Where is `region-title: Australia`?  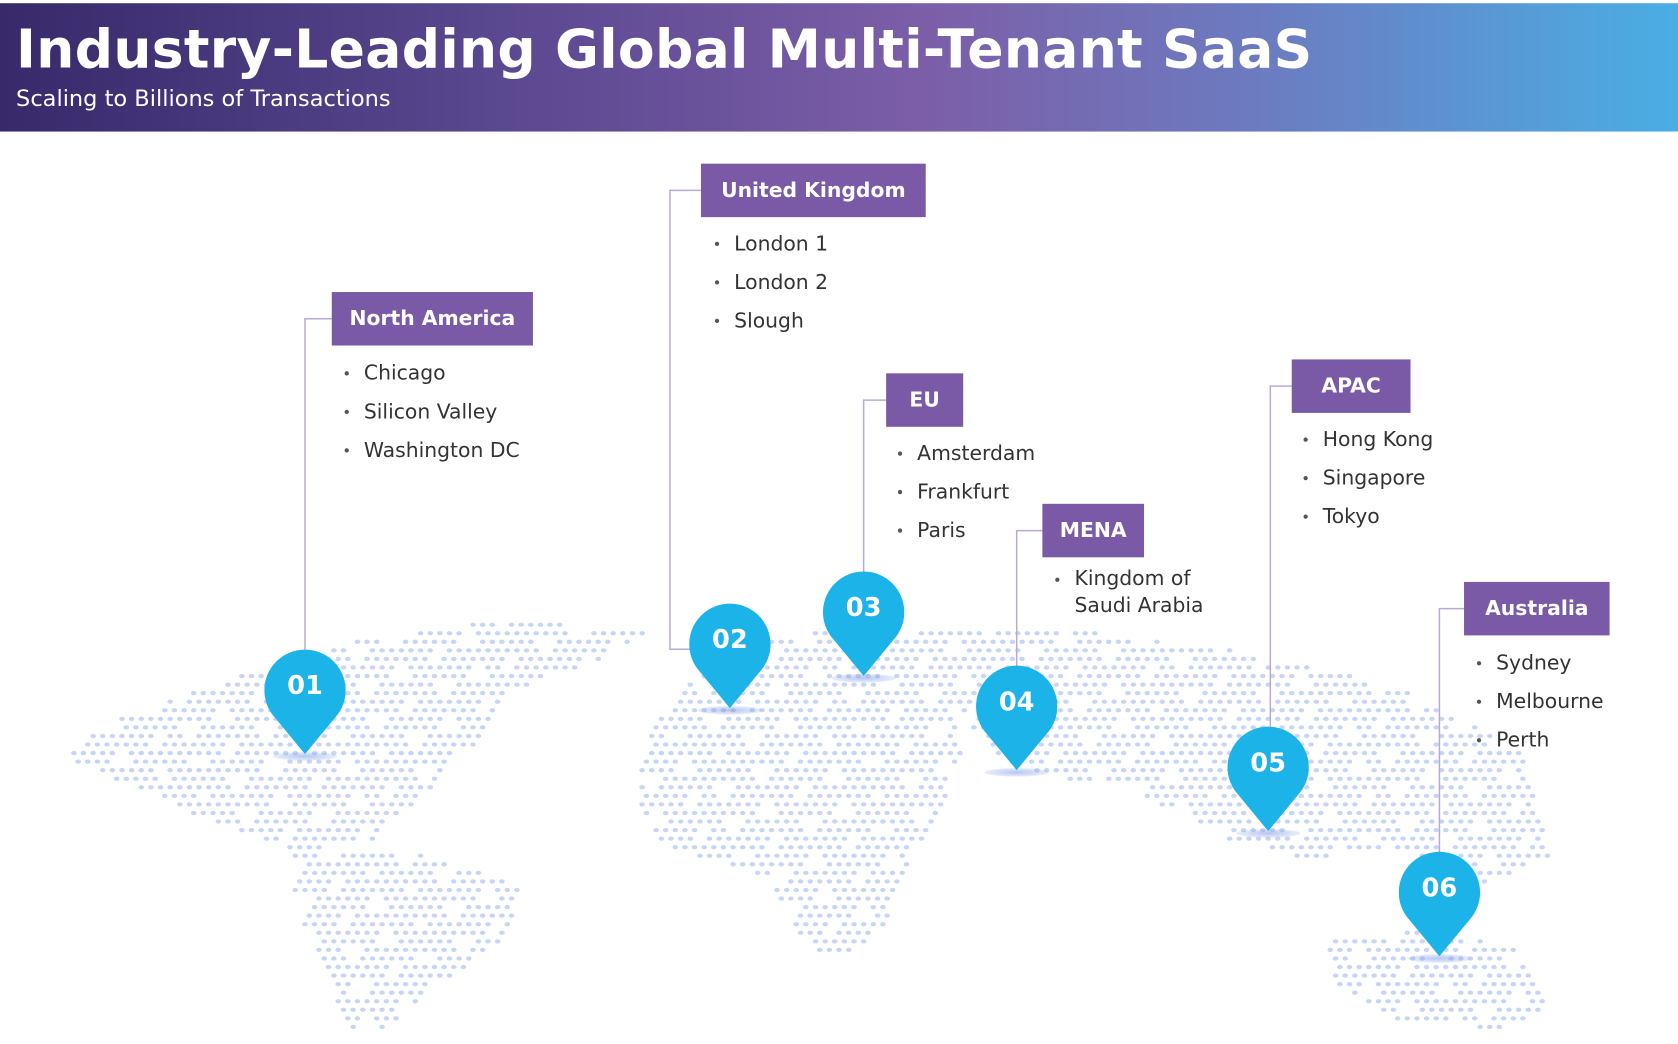 region-title: Australia is located at coordinates (1537, 608).